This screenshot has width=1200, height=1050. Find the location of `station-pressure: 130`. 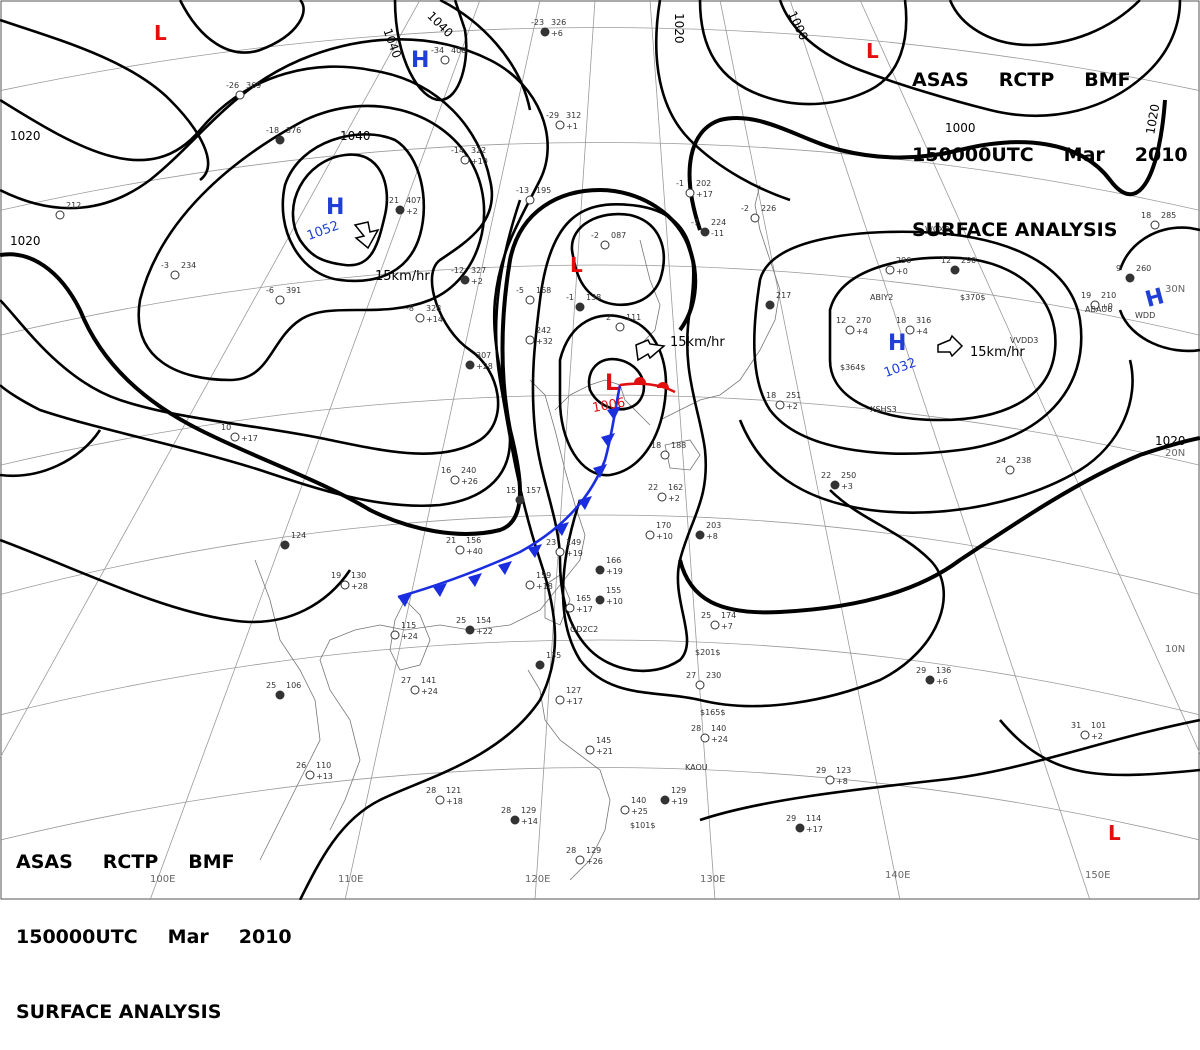

station-pressure: 130 is located at coordinates (358, 575).